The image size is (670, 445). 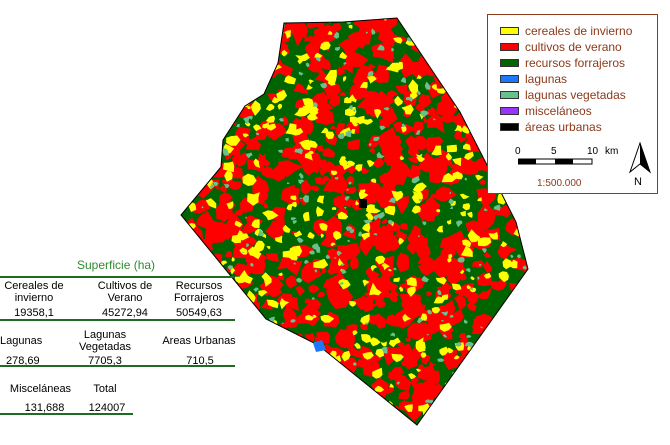 What do you see at coordinates (199, 341) in the screenshot?
I see `header-urbanas: Areas Urbanas` at bounding box center [199, 341].